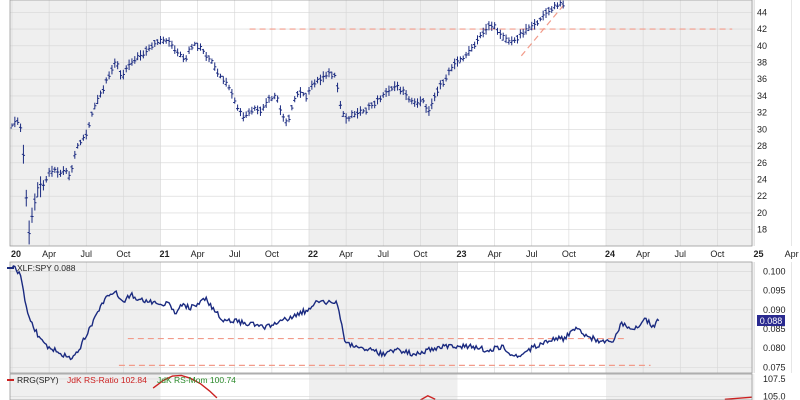  Describe the element at coordinates (762, 63) in the screenshot. I see `price-y-tick: 38` at that location.